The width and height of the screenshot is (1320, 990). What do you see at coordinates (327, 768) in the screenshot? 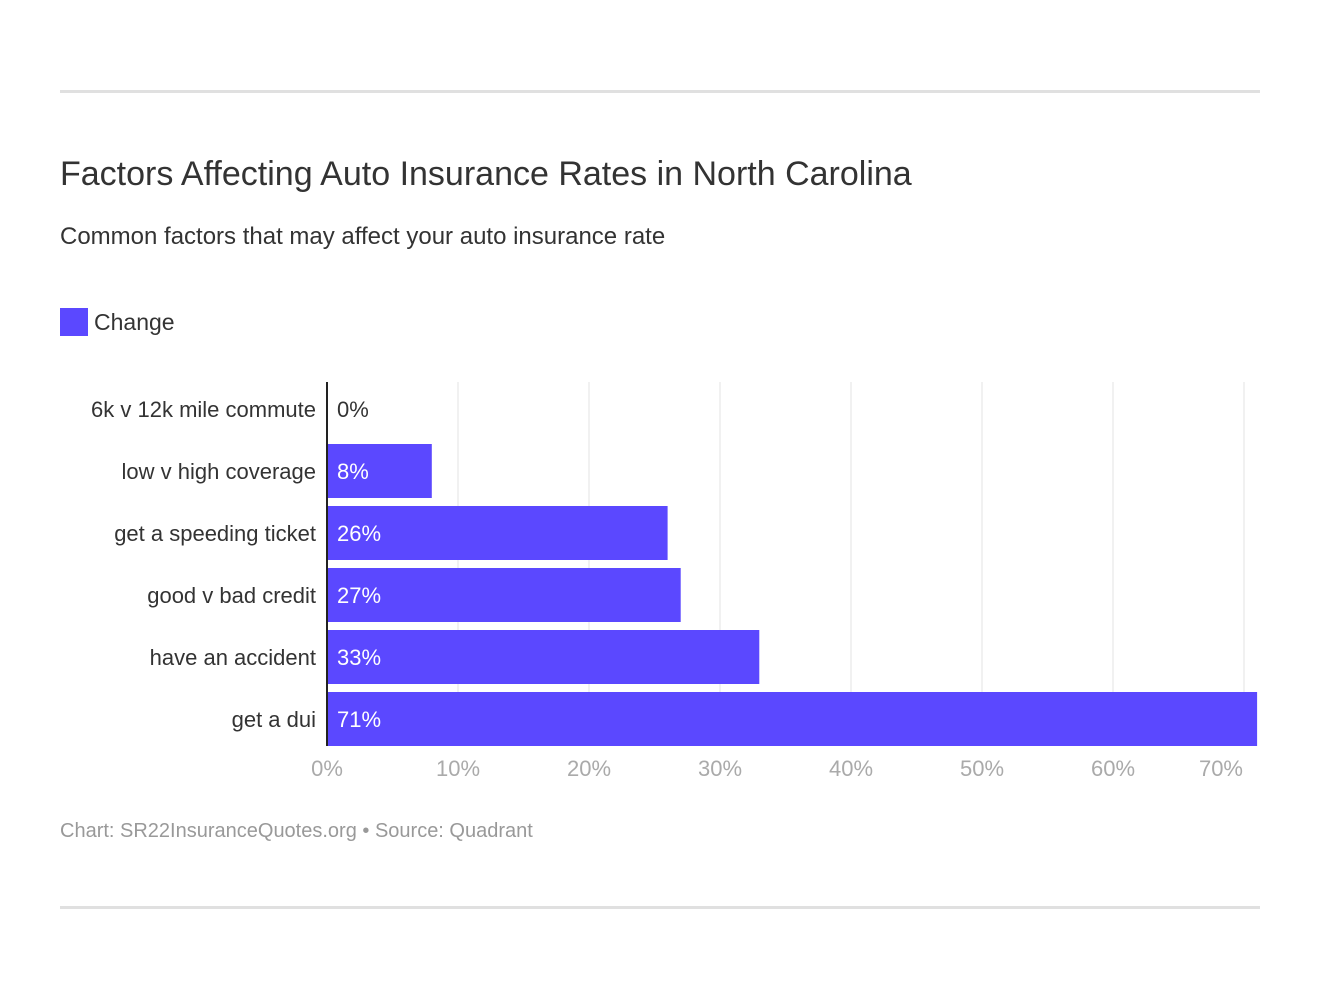
I see `x-tick-label: 0%` at bounding box center [327, 768].